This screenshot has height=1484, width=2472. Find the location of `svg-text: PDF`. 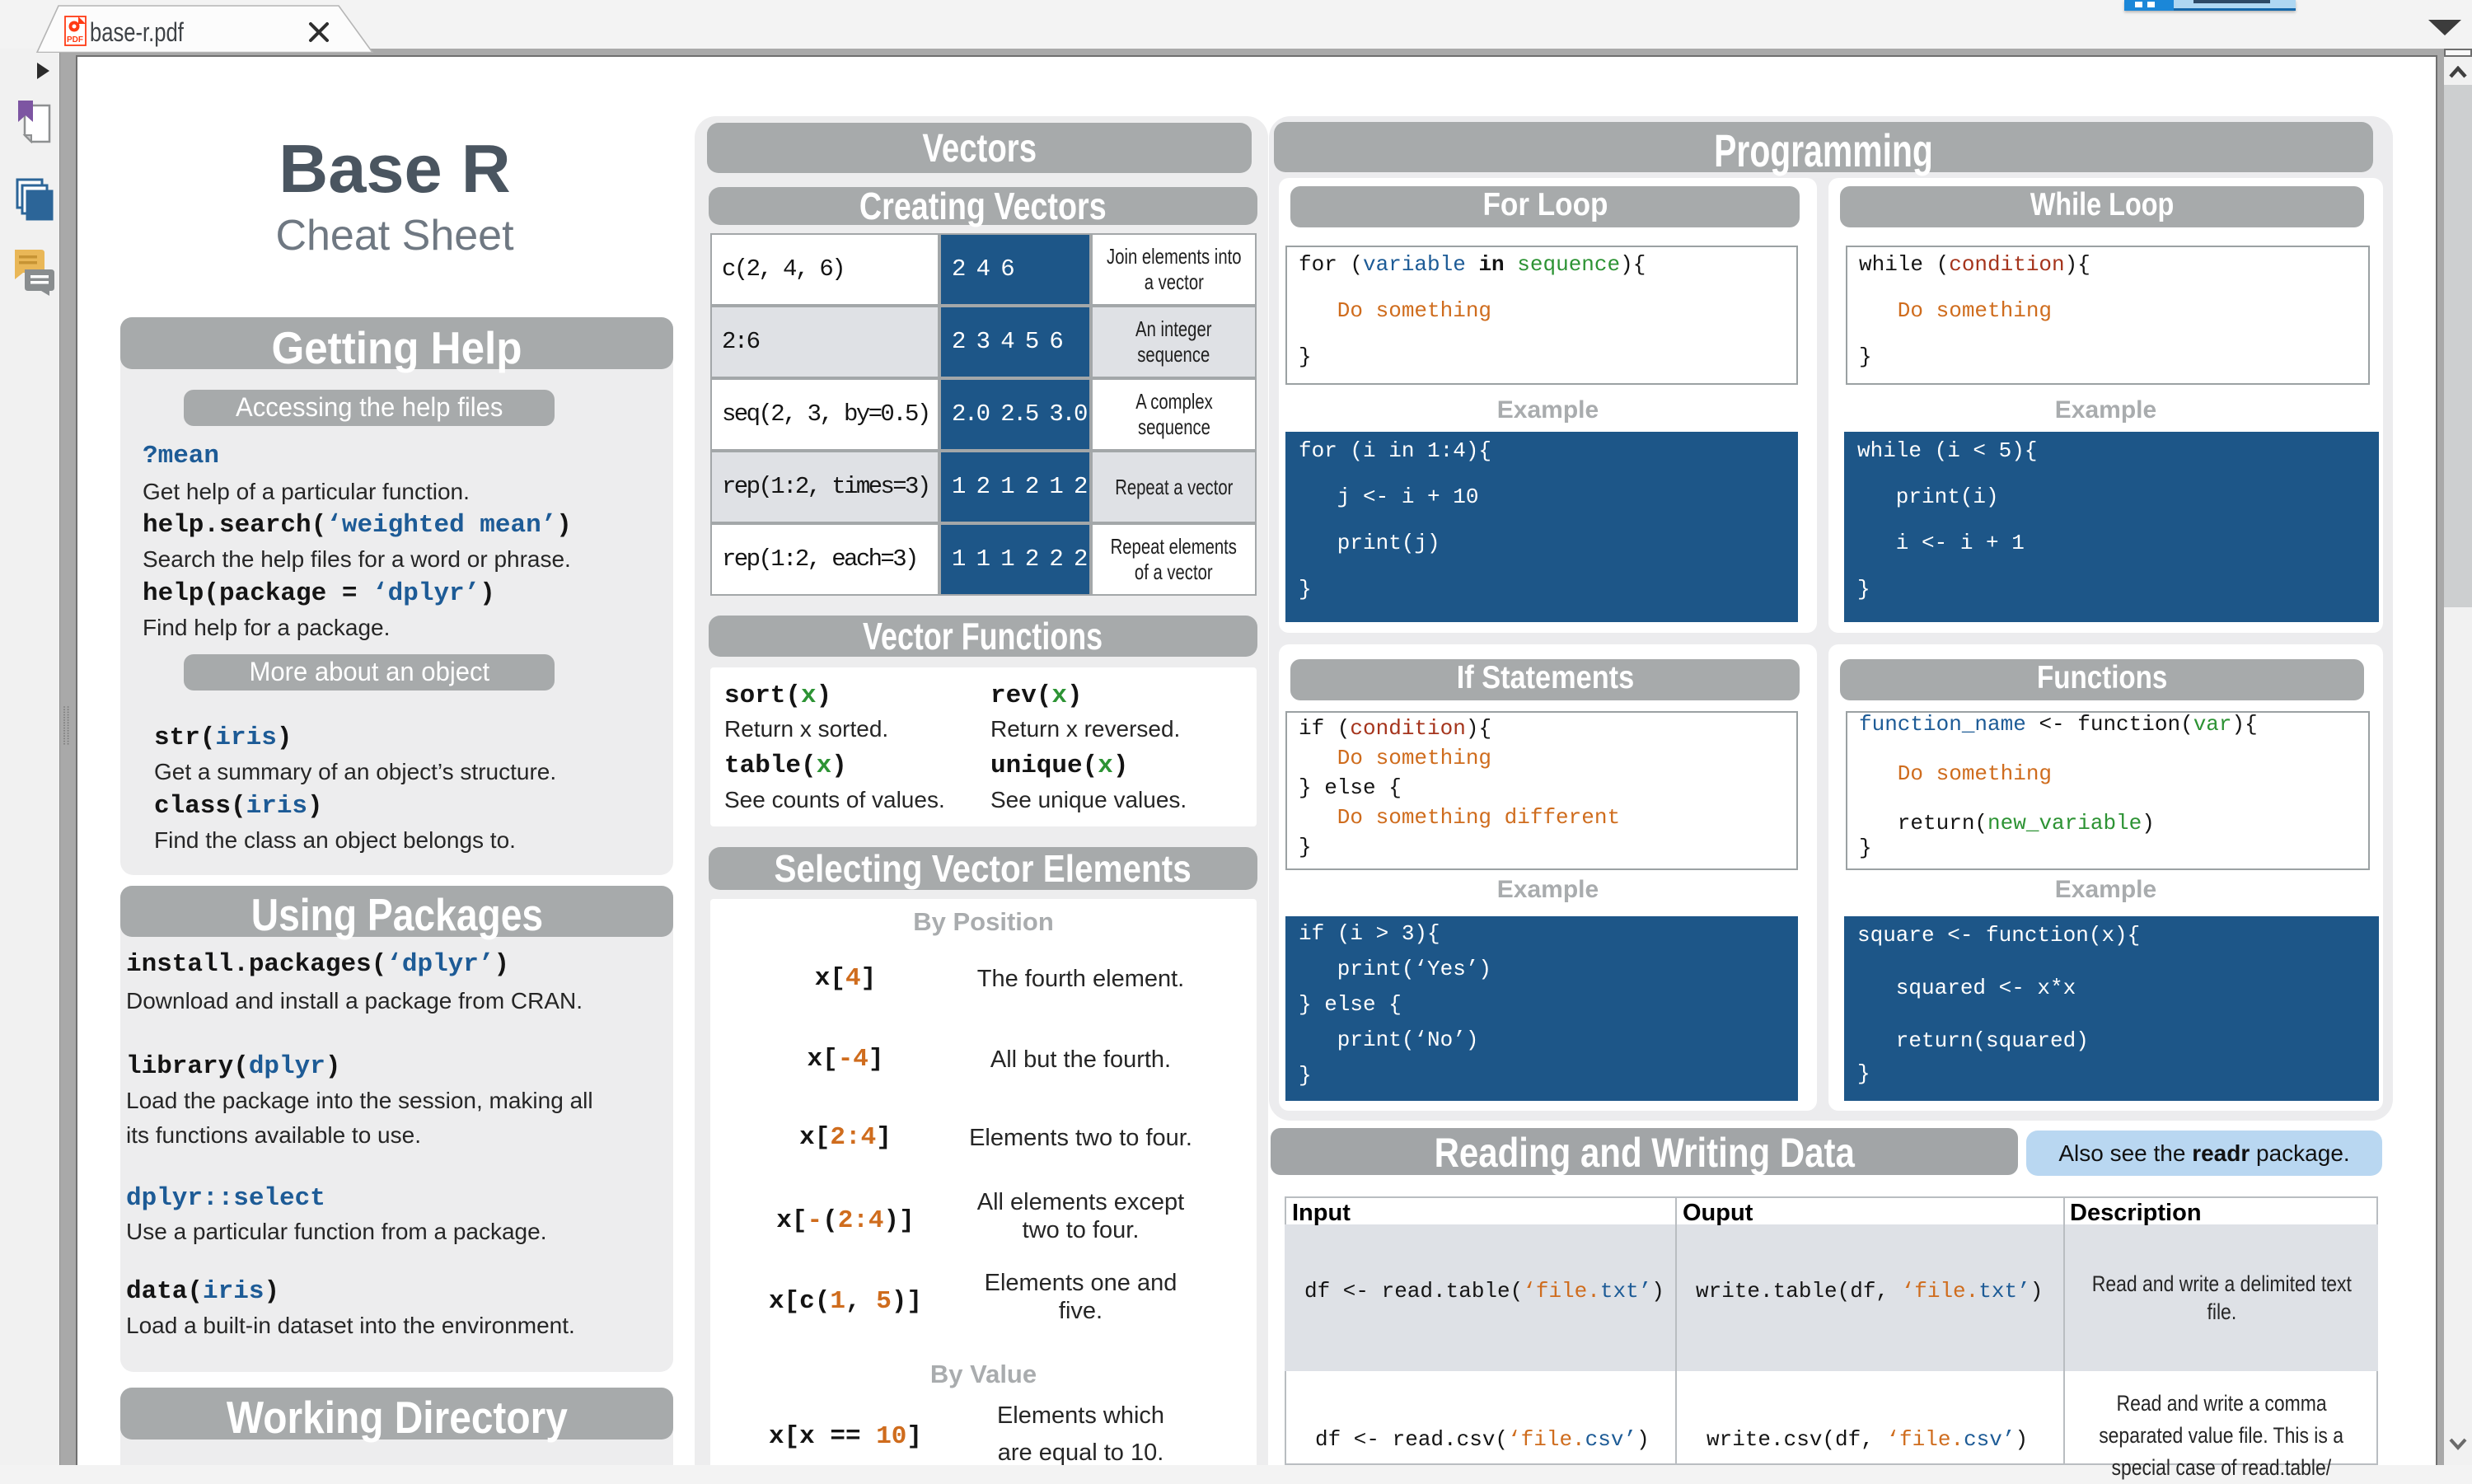

svg-text: PDF is located at coordinates (75, 40).